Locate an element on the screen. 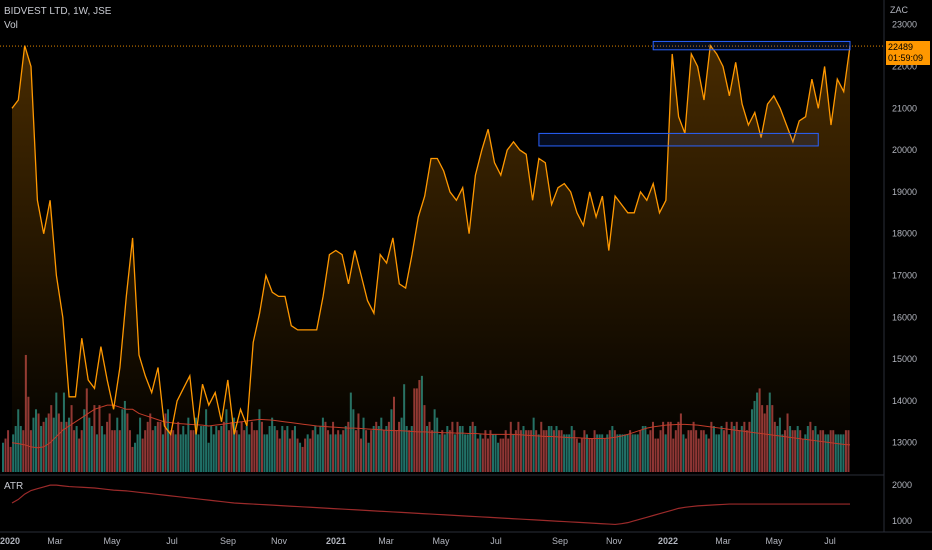 Image resolution: width=932 pixels, height=550 pixels. y-tick-label: 16000 is located at coordinates (904, 317).